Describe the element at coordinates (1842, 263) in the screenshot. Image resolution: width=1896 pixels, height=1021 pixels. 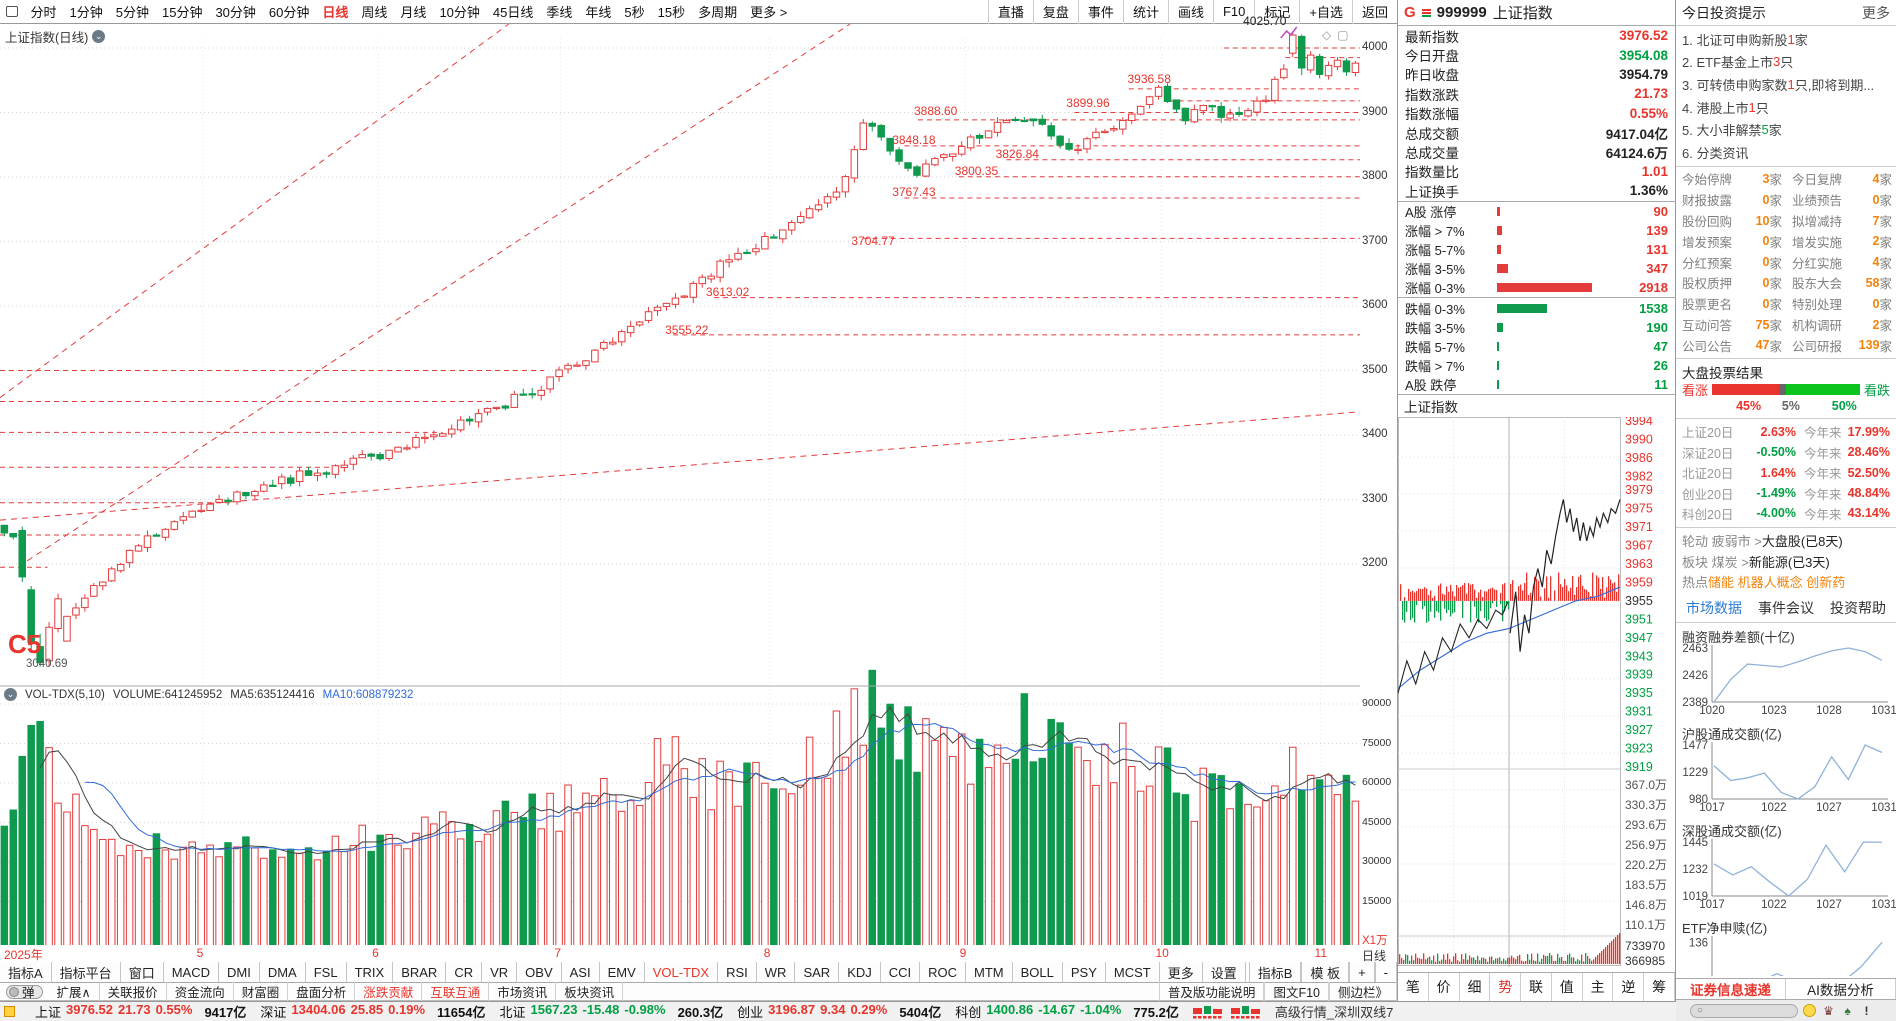
I see `event-cell-分红实施: 分红实施 4 家` at that location.